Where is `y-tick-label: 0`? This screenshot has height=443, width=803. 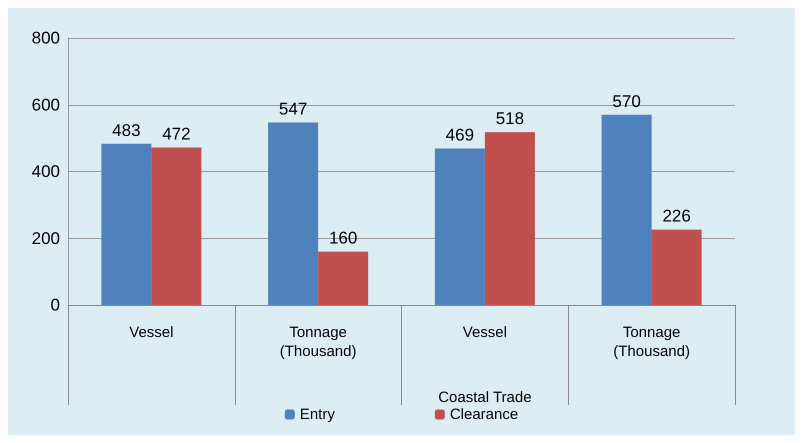
y-tick-label: 0 is located at coordinates (55, 305).